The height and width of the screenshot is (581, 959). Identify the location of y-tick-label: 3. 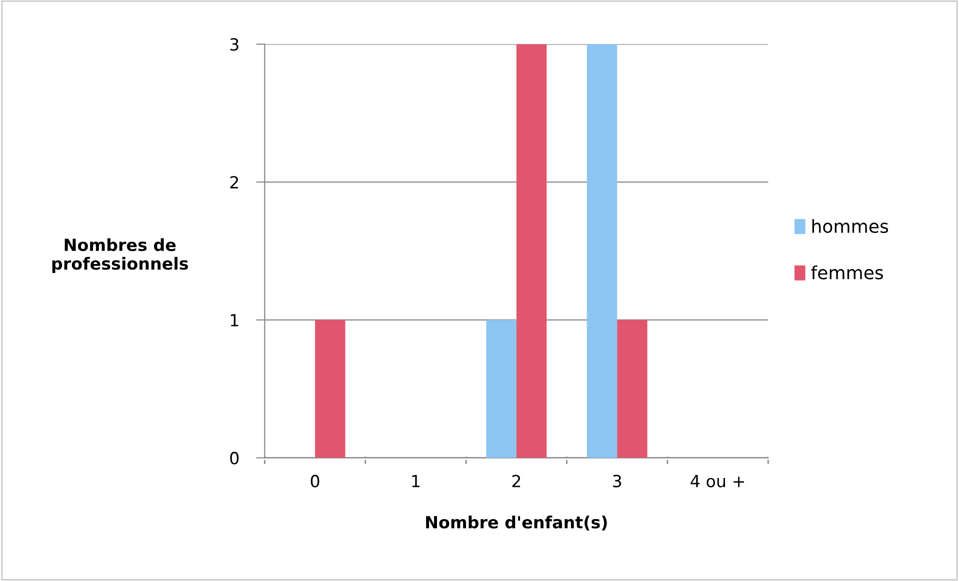
(234, 44).